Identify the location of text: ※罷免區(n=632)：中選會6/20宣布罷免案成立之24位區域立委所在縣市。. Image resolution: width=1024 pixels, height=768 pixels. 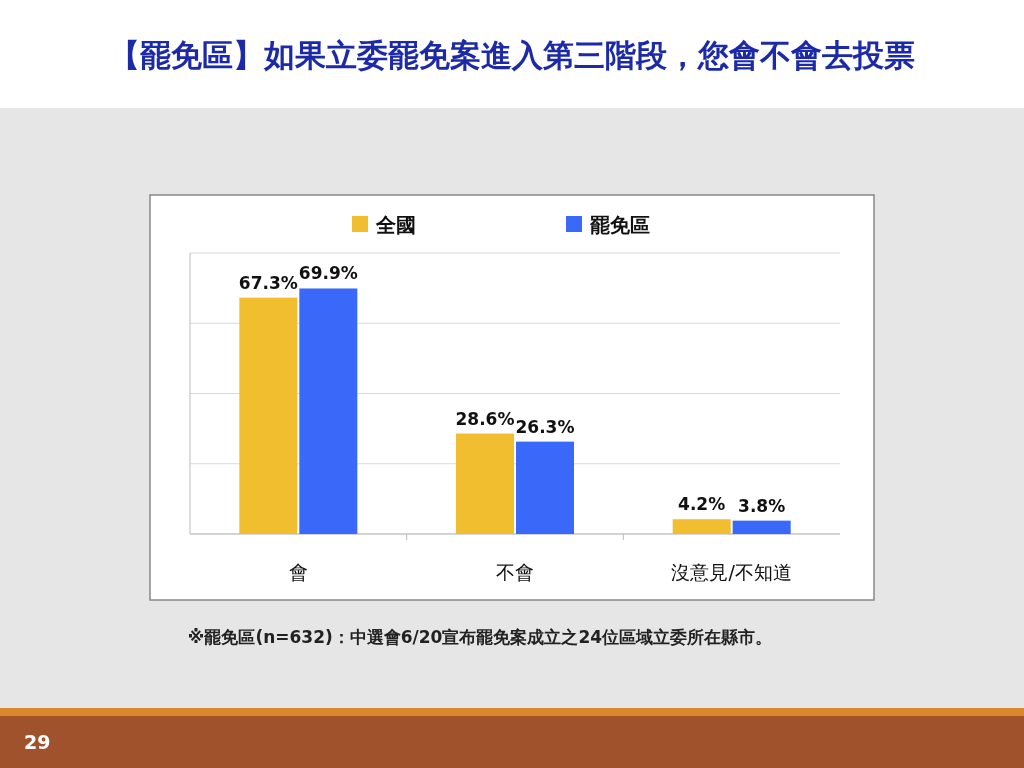
(480, 637).